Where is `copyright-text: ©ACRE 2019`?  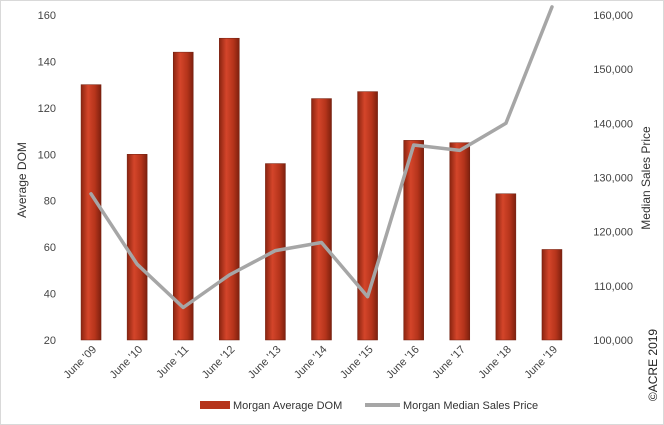
copyright-text: ©ACRE 2019 is located at coordinates (653, 365).